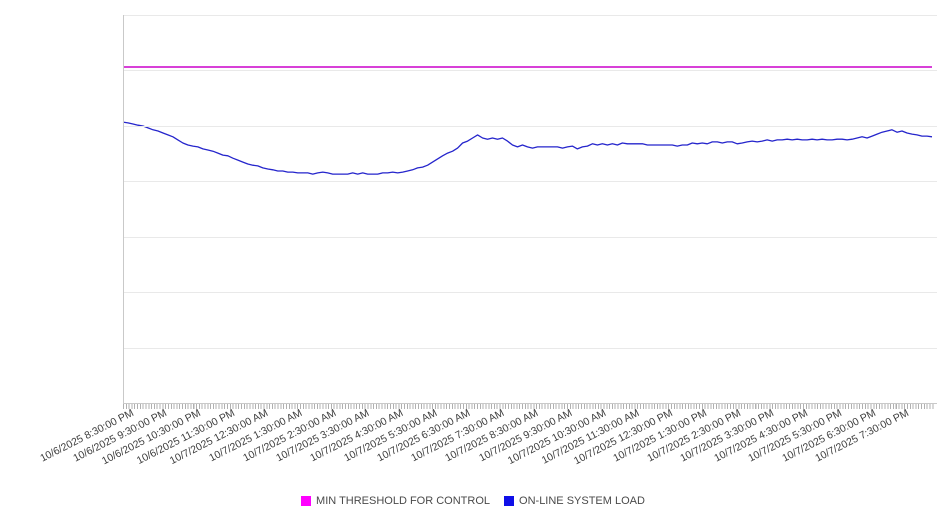 This screenshot has height=526, width=946. What do you see at coordinates (403, 501) in the screenshot?
I see `legend-label: MIN THRESHOLD FOR CONTROL` at bounding box center [403, 501].